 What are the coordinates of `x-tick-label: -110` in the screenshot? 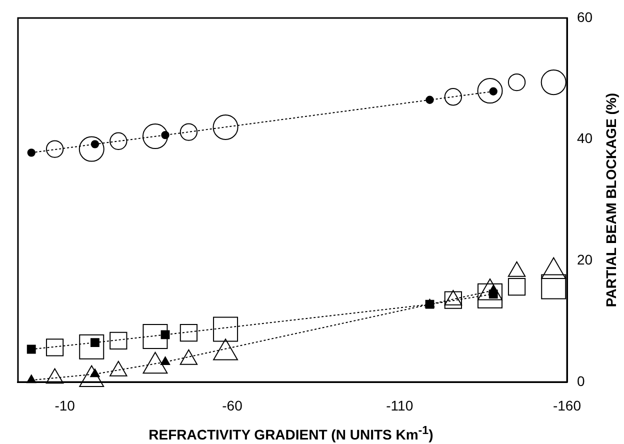 It's located at (400, 405).